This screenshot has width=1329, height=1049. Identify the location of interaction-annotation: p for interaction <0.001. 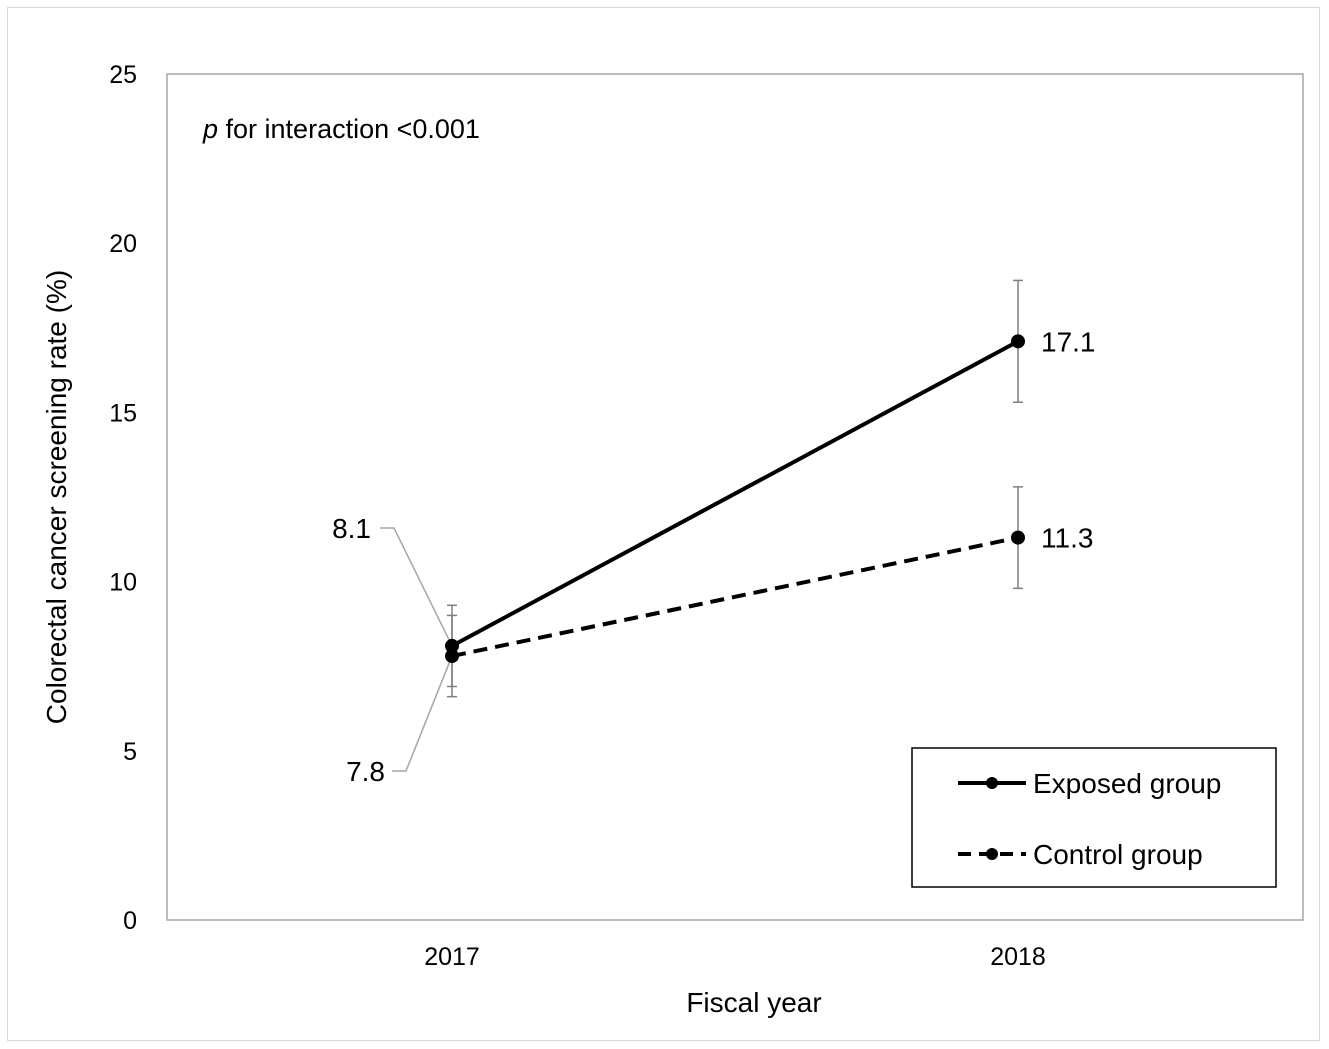
(341, 129).